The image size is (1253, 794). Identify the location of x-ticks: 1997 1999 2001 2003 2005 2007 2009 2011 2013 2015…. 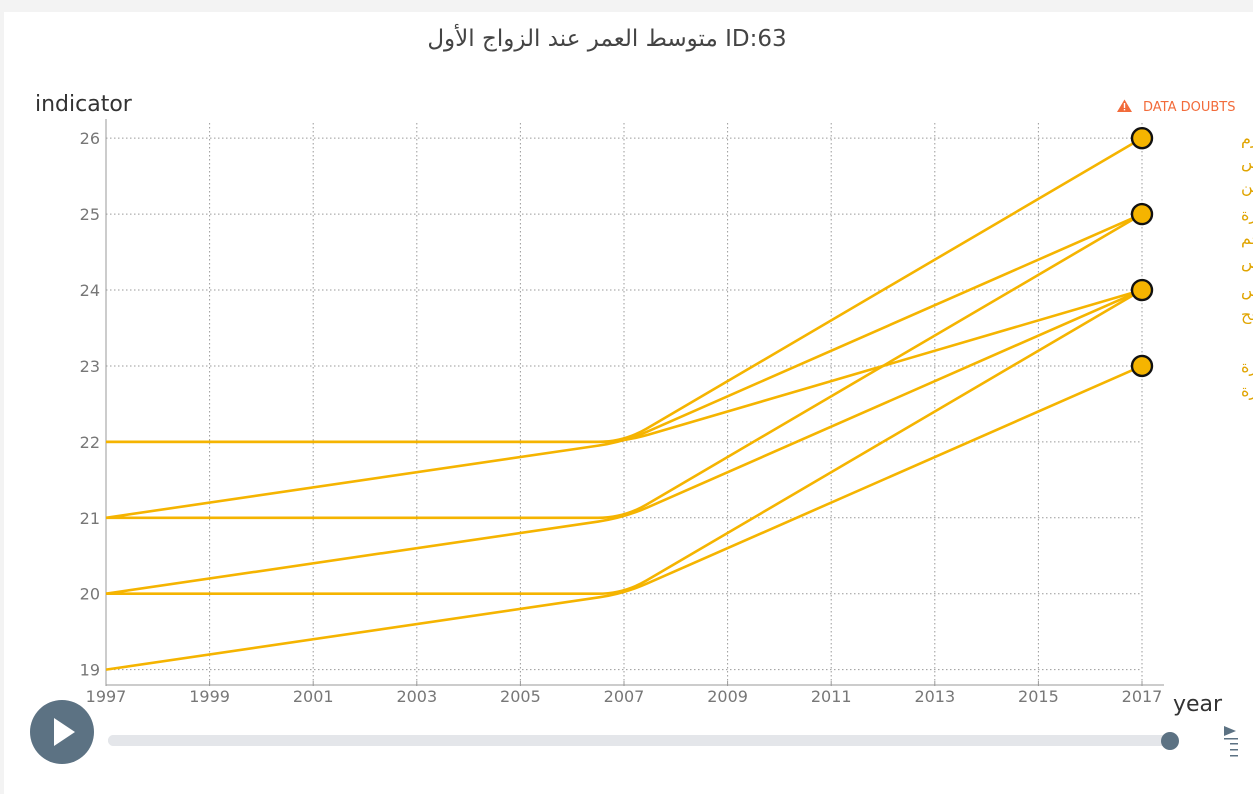
(624, 696).